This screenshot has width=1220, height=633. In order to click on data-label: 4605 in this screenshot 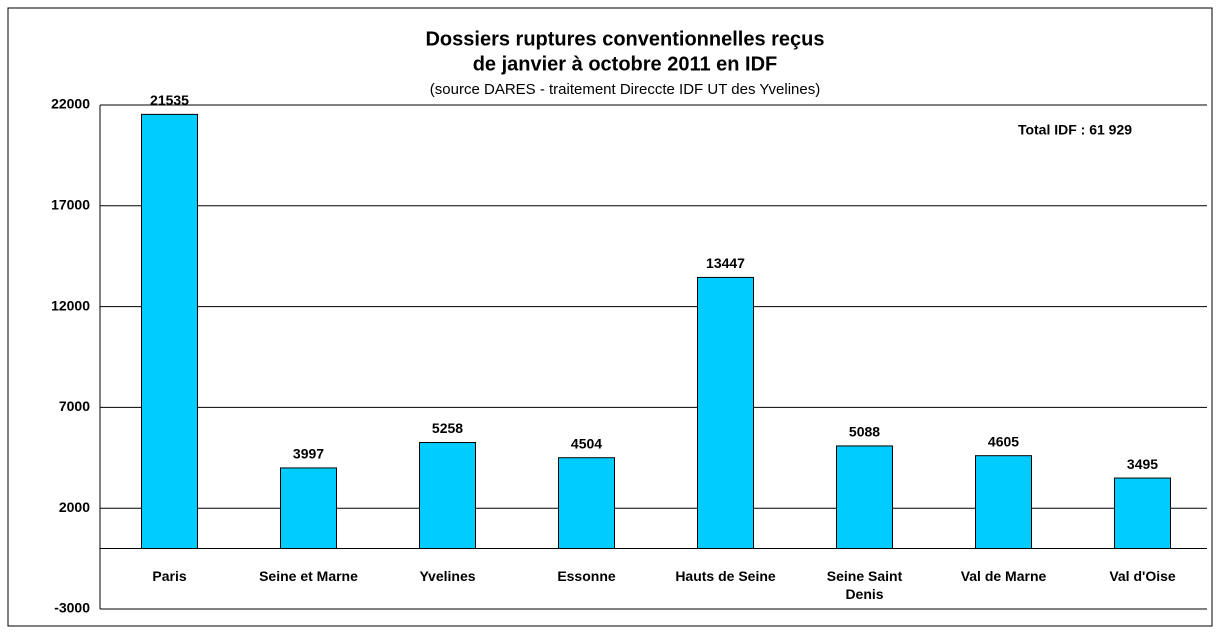, I will do `click(1003, 441)`.